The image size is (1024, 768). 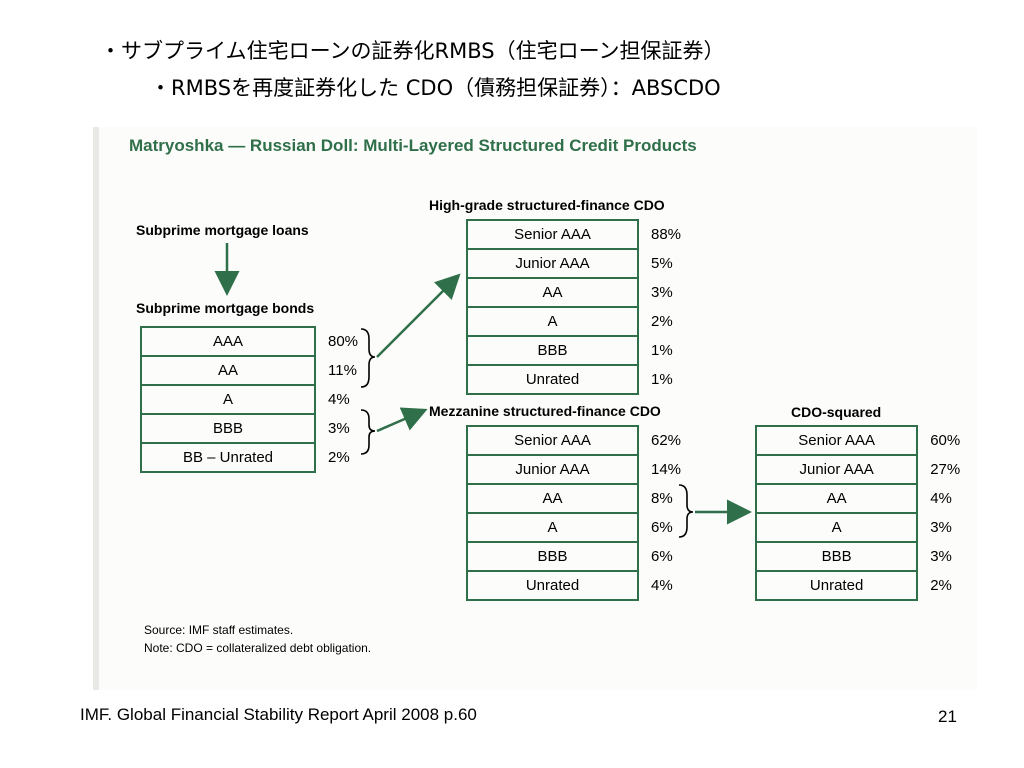 What do you see at coordinates (686, 511) in the screenshot?
I see `mezzanine-brace` at bounding box center [686, 511].